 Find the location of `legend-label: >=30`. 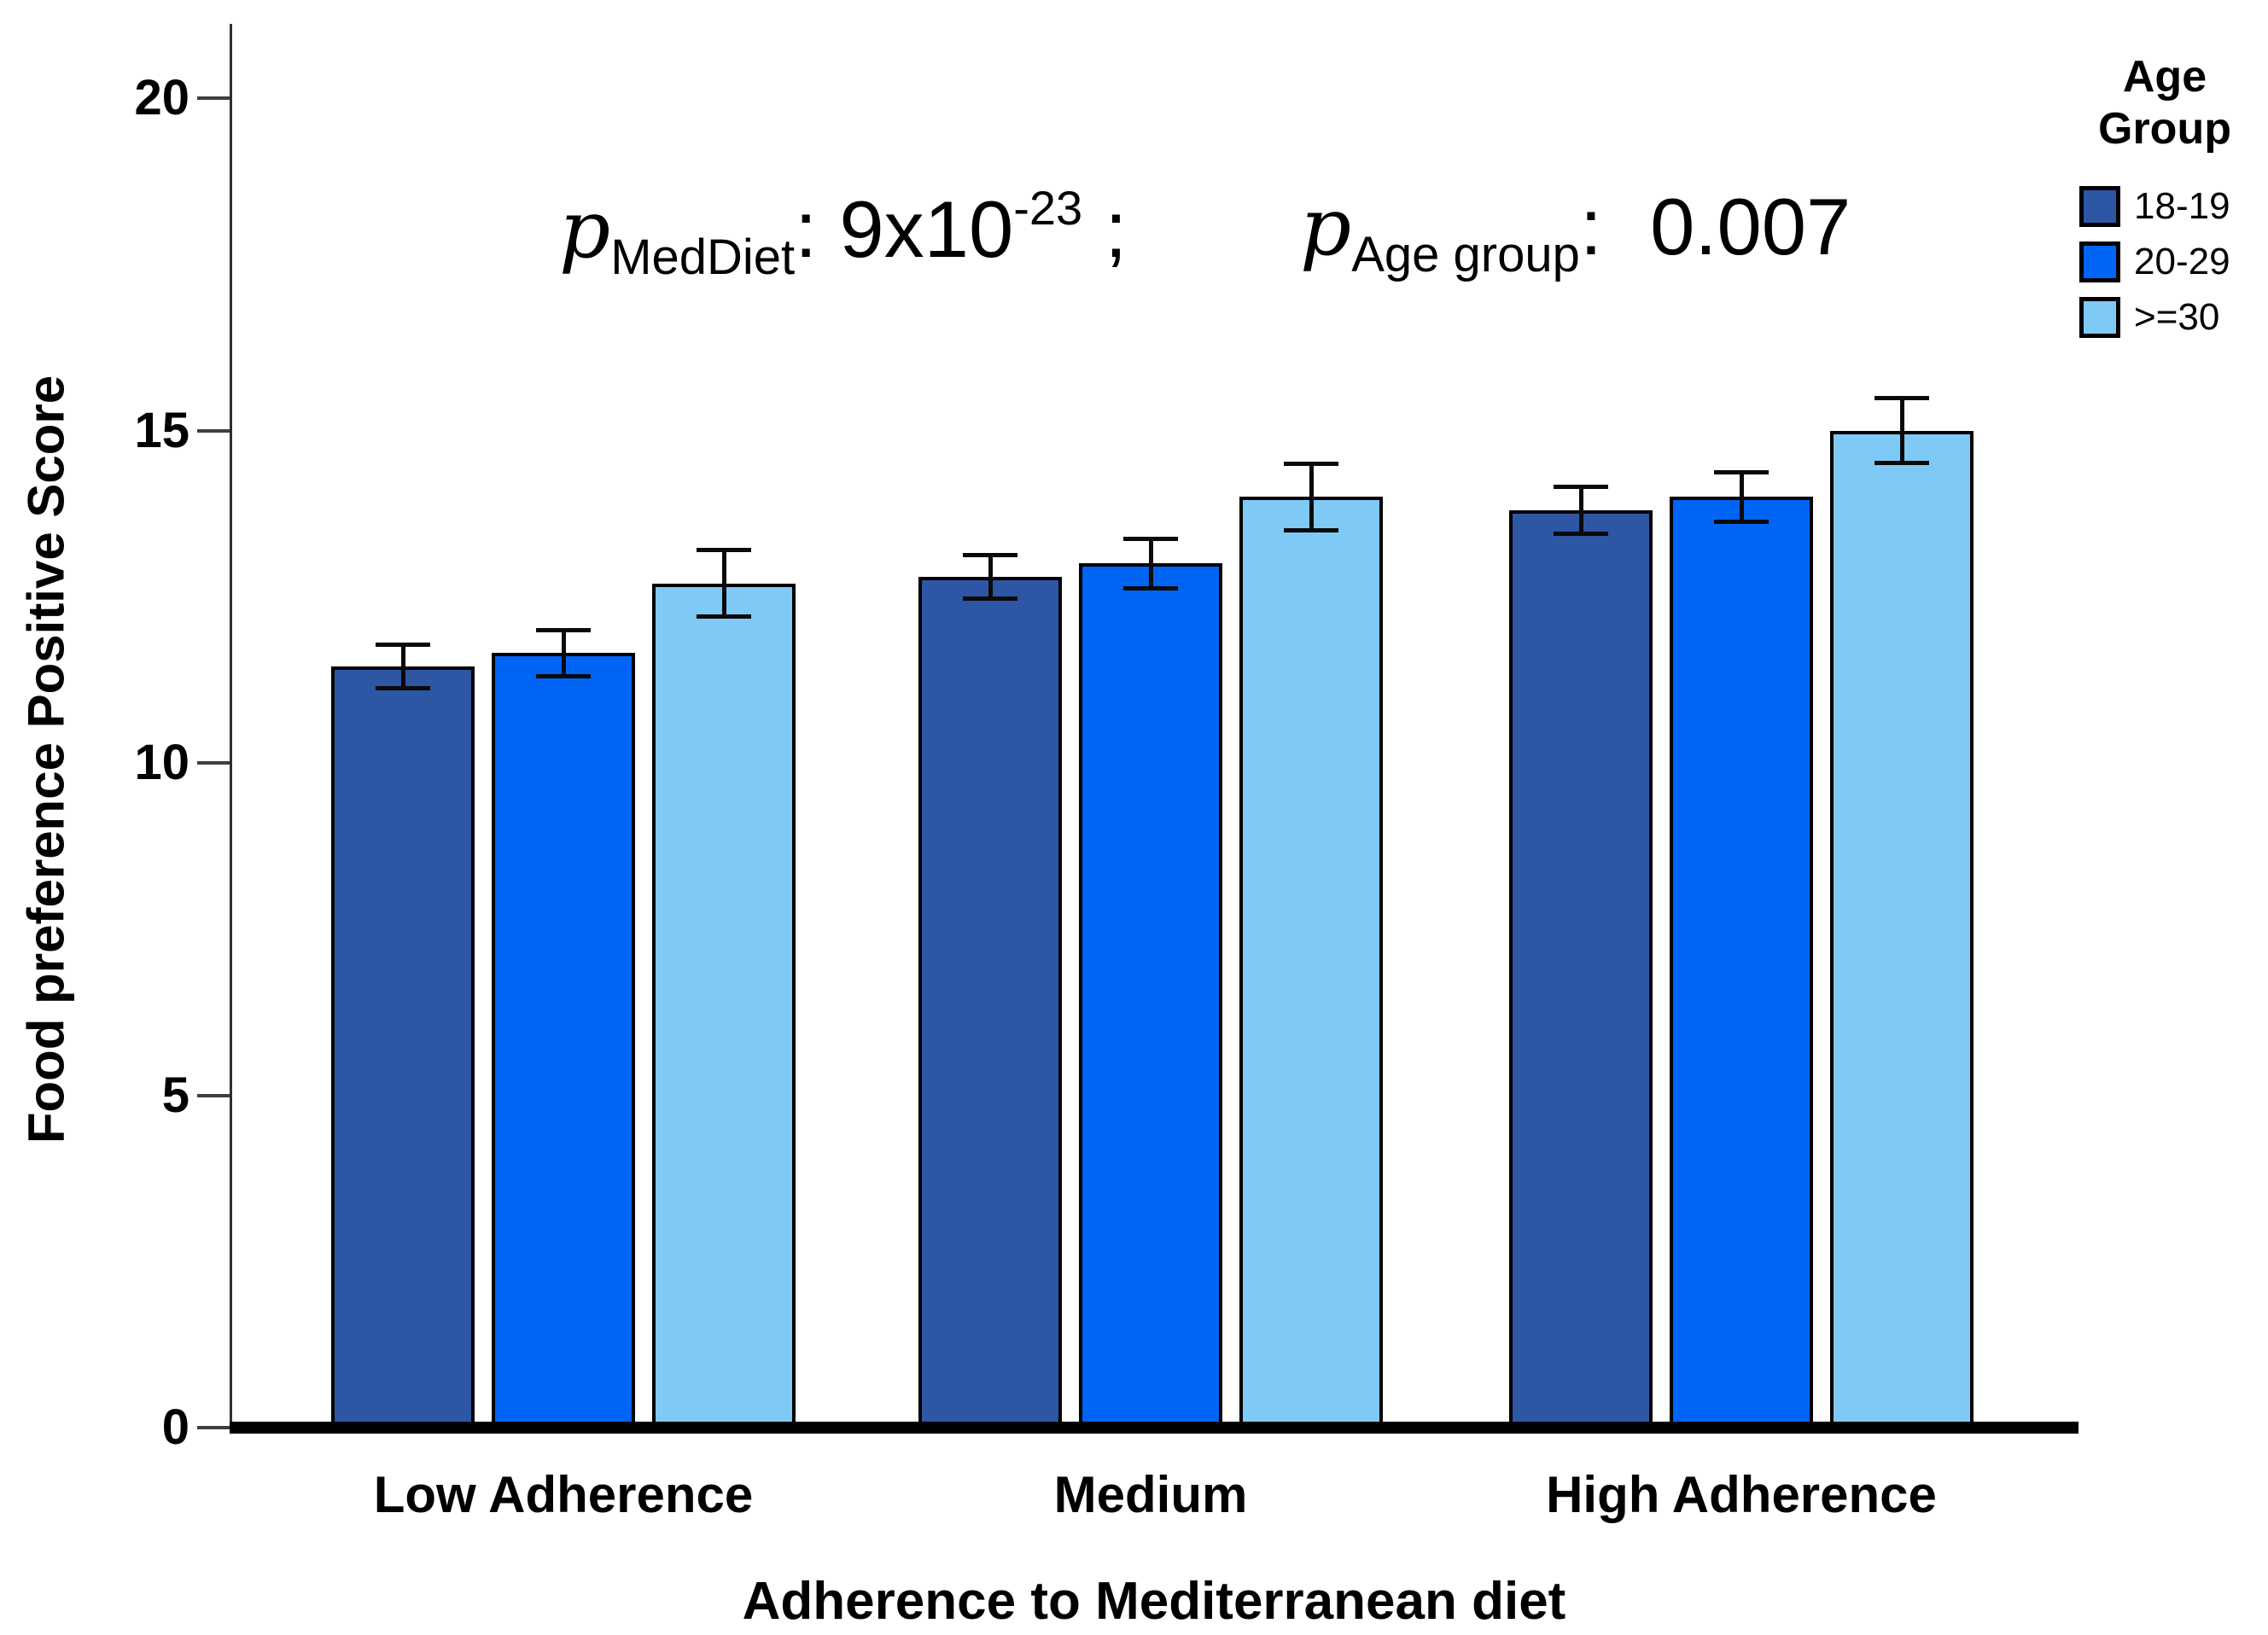

legend-label: >=30 is located at coordinates (2177, 316).